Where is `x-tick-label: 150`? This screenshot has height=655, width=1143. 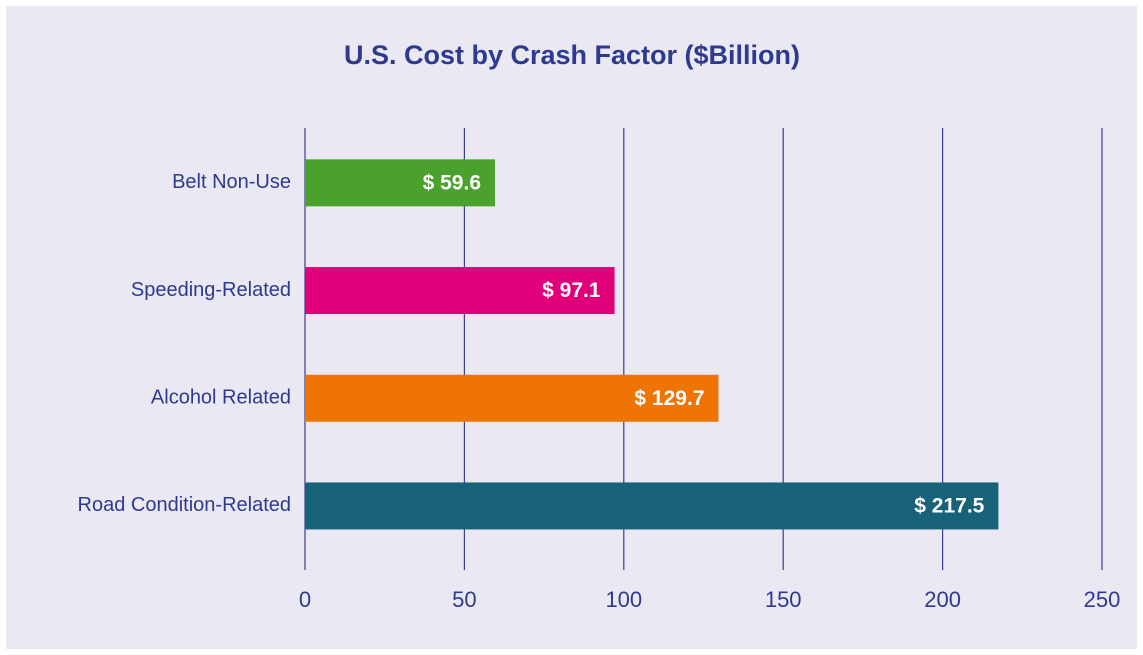
x-tick-label: 150 is located at coordinates (783, 599).